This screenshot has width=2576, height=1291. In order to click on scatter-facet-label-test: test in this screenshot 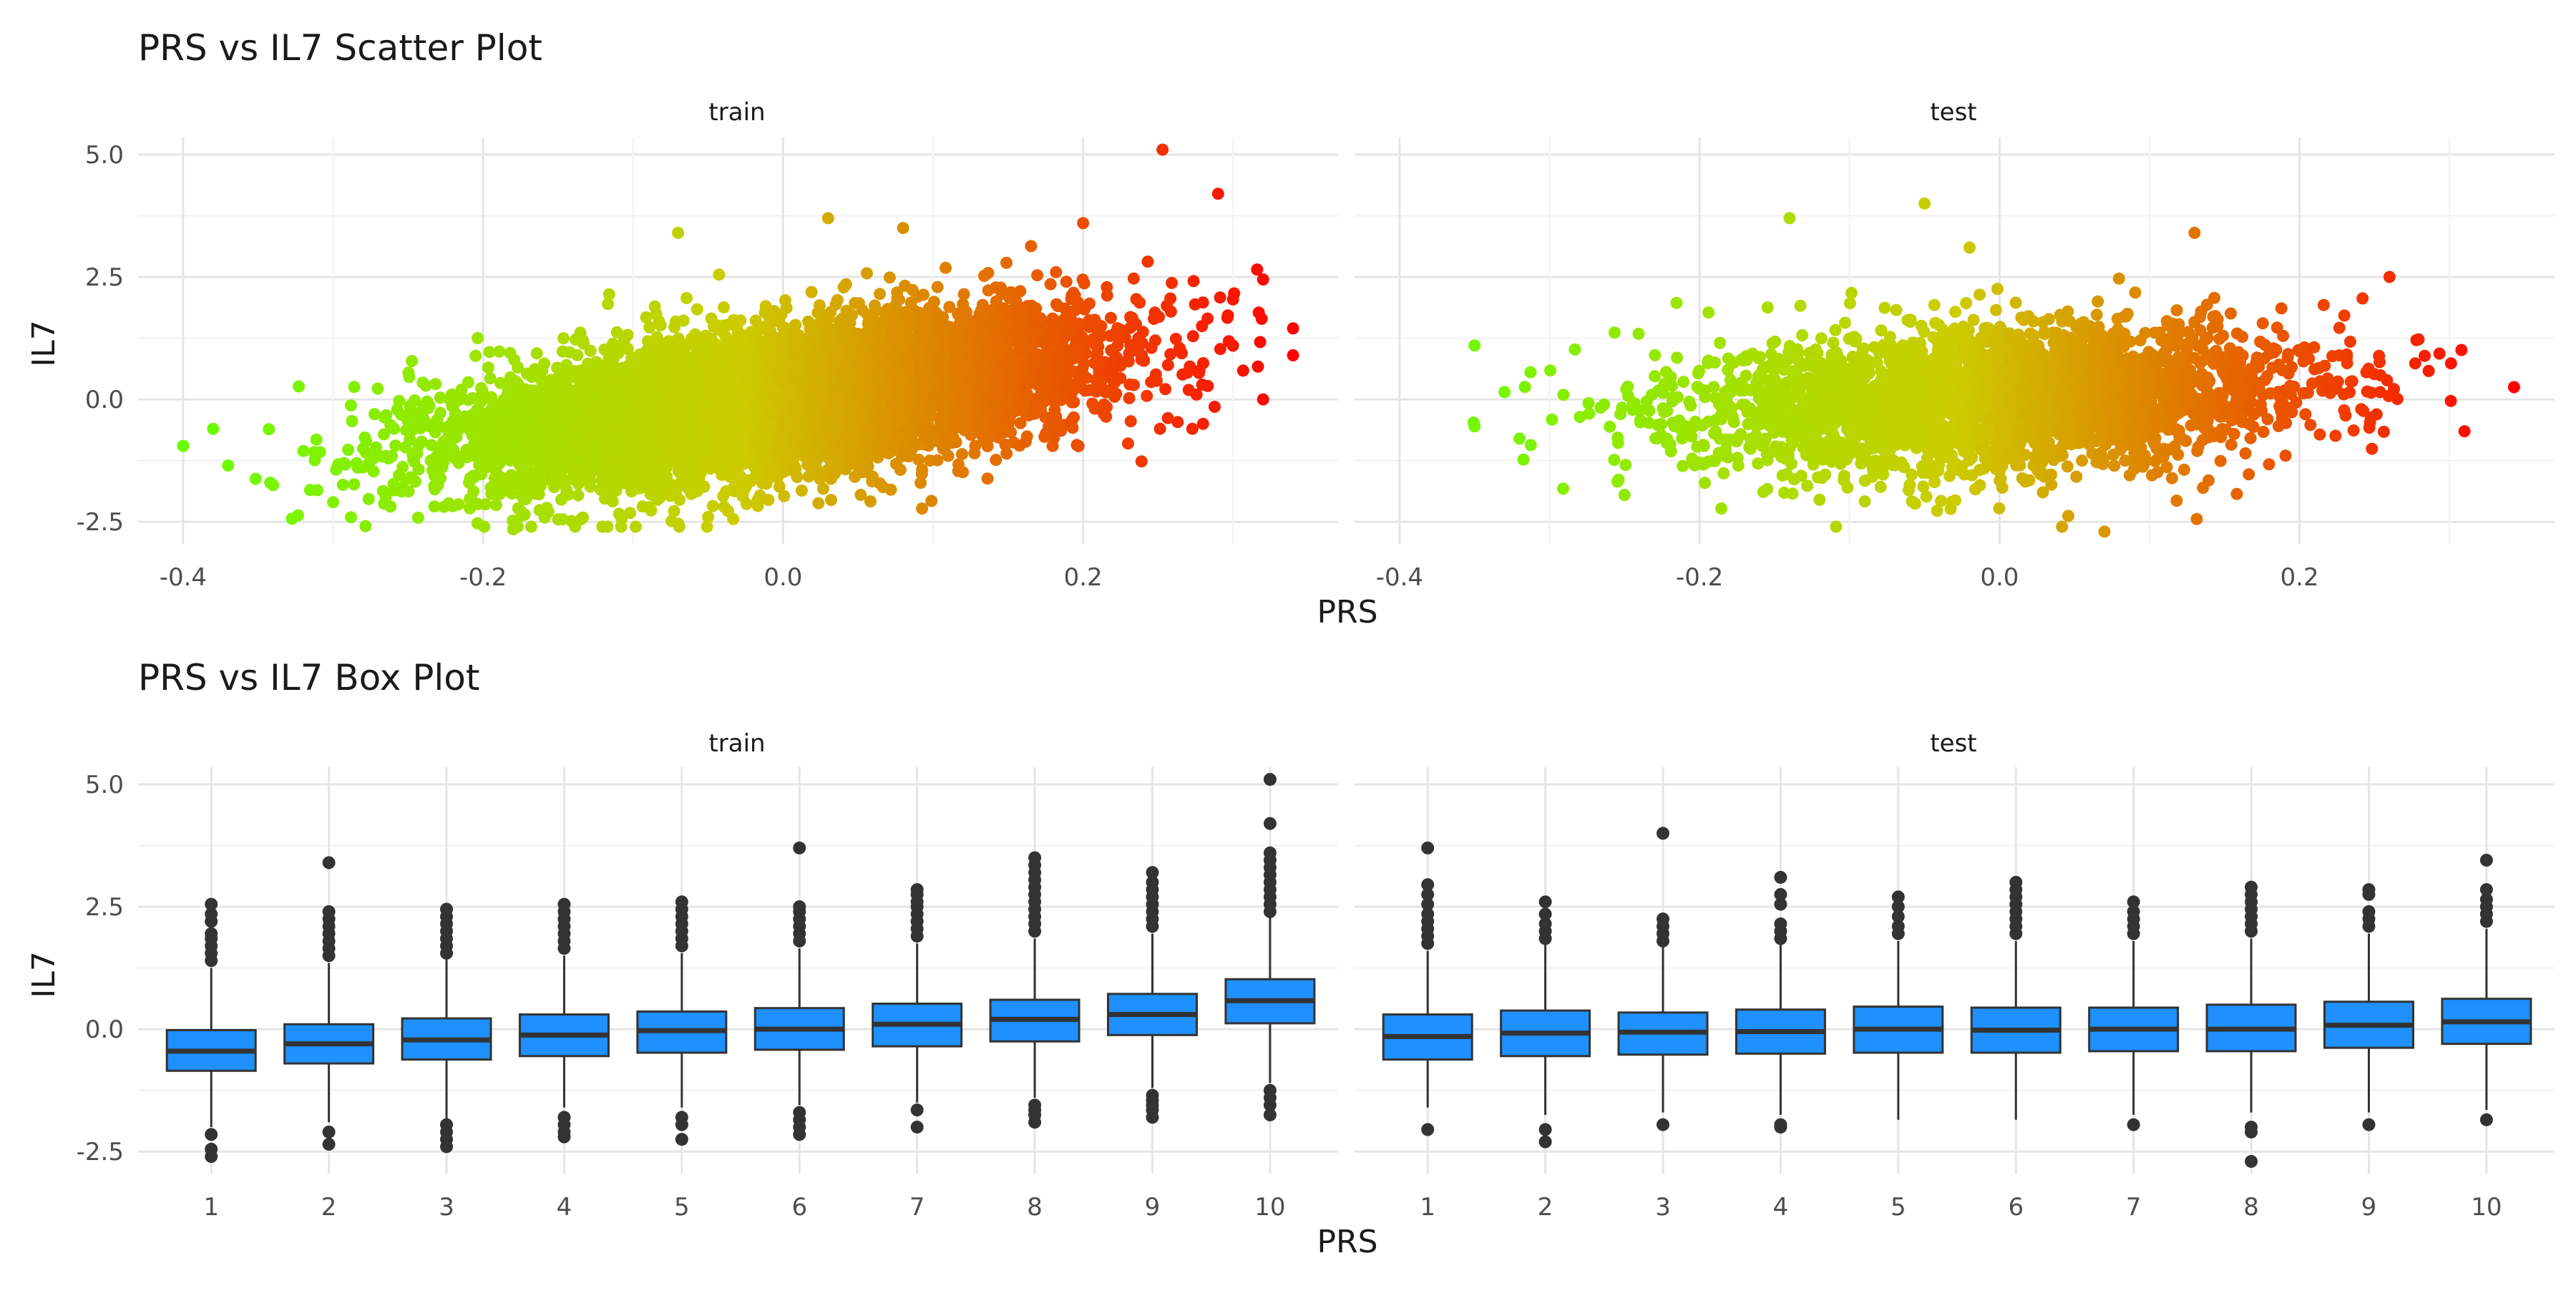, I will do `click(1953, 112)`.